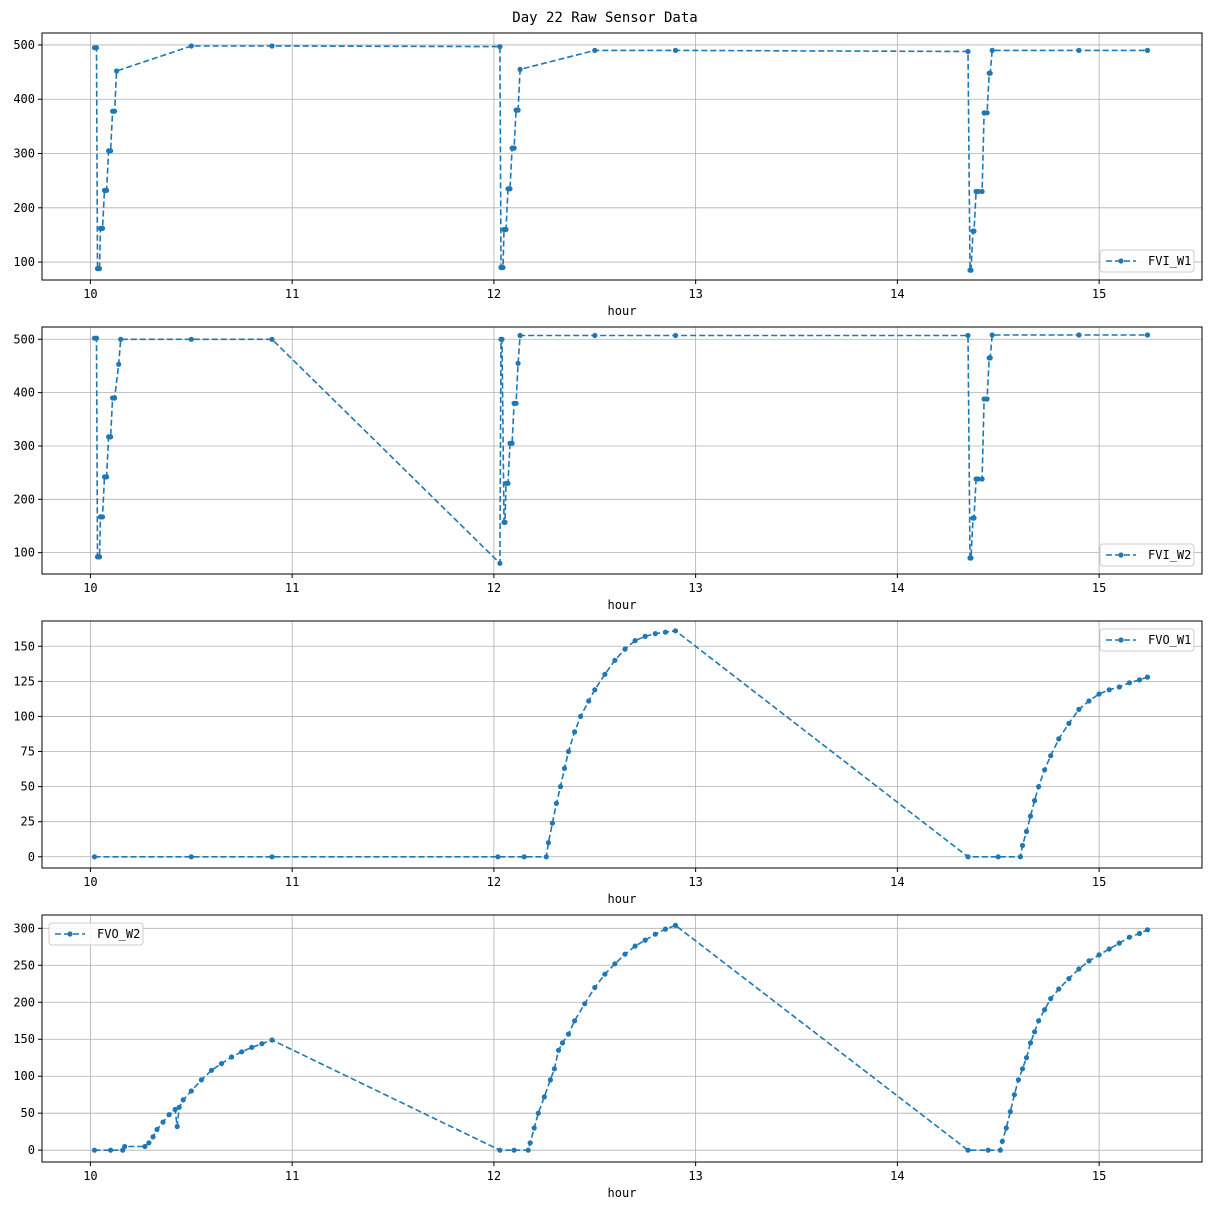  Describe the element at coordinates (1169, 555) in the screenshot. I see `legend-entry: FVI_W2` at that location.